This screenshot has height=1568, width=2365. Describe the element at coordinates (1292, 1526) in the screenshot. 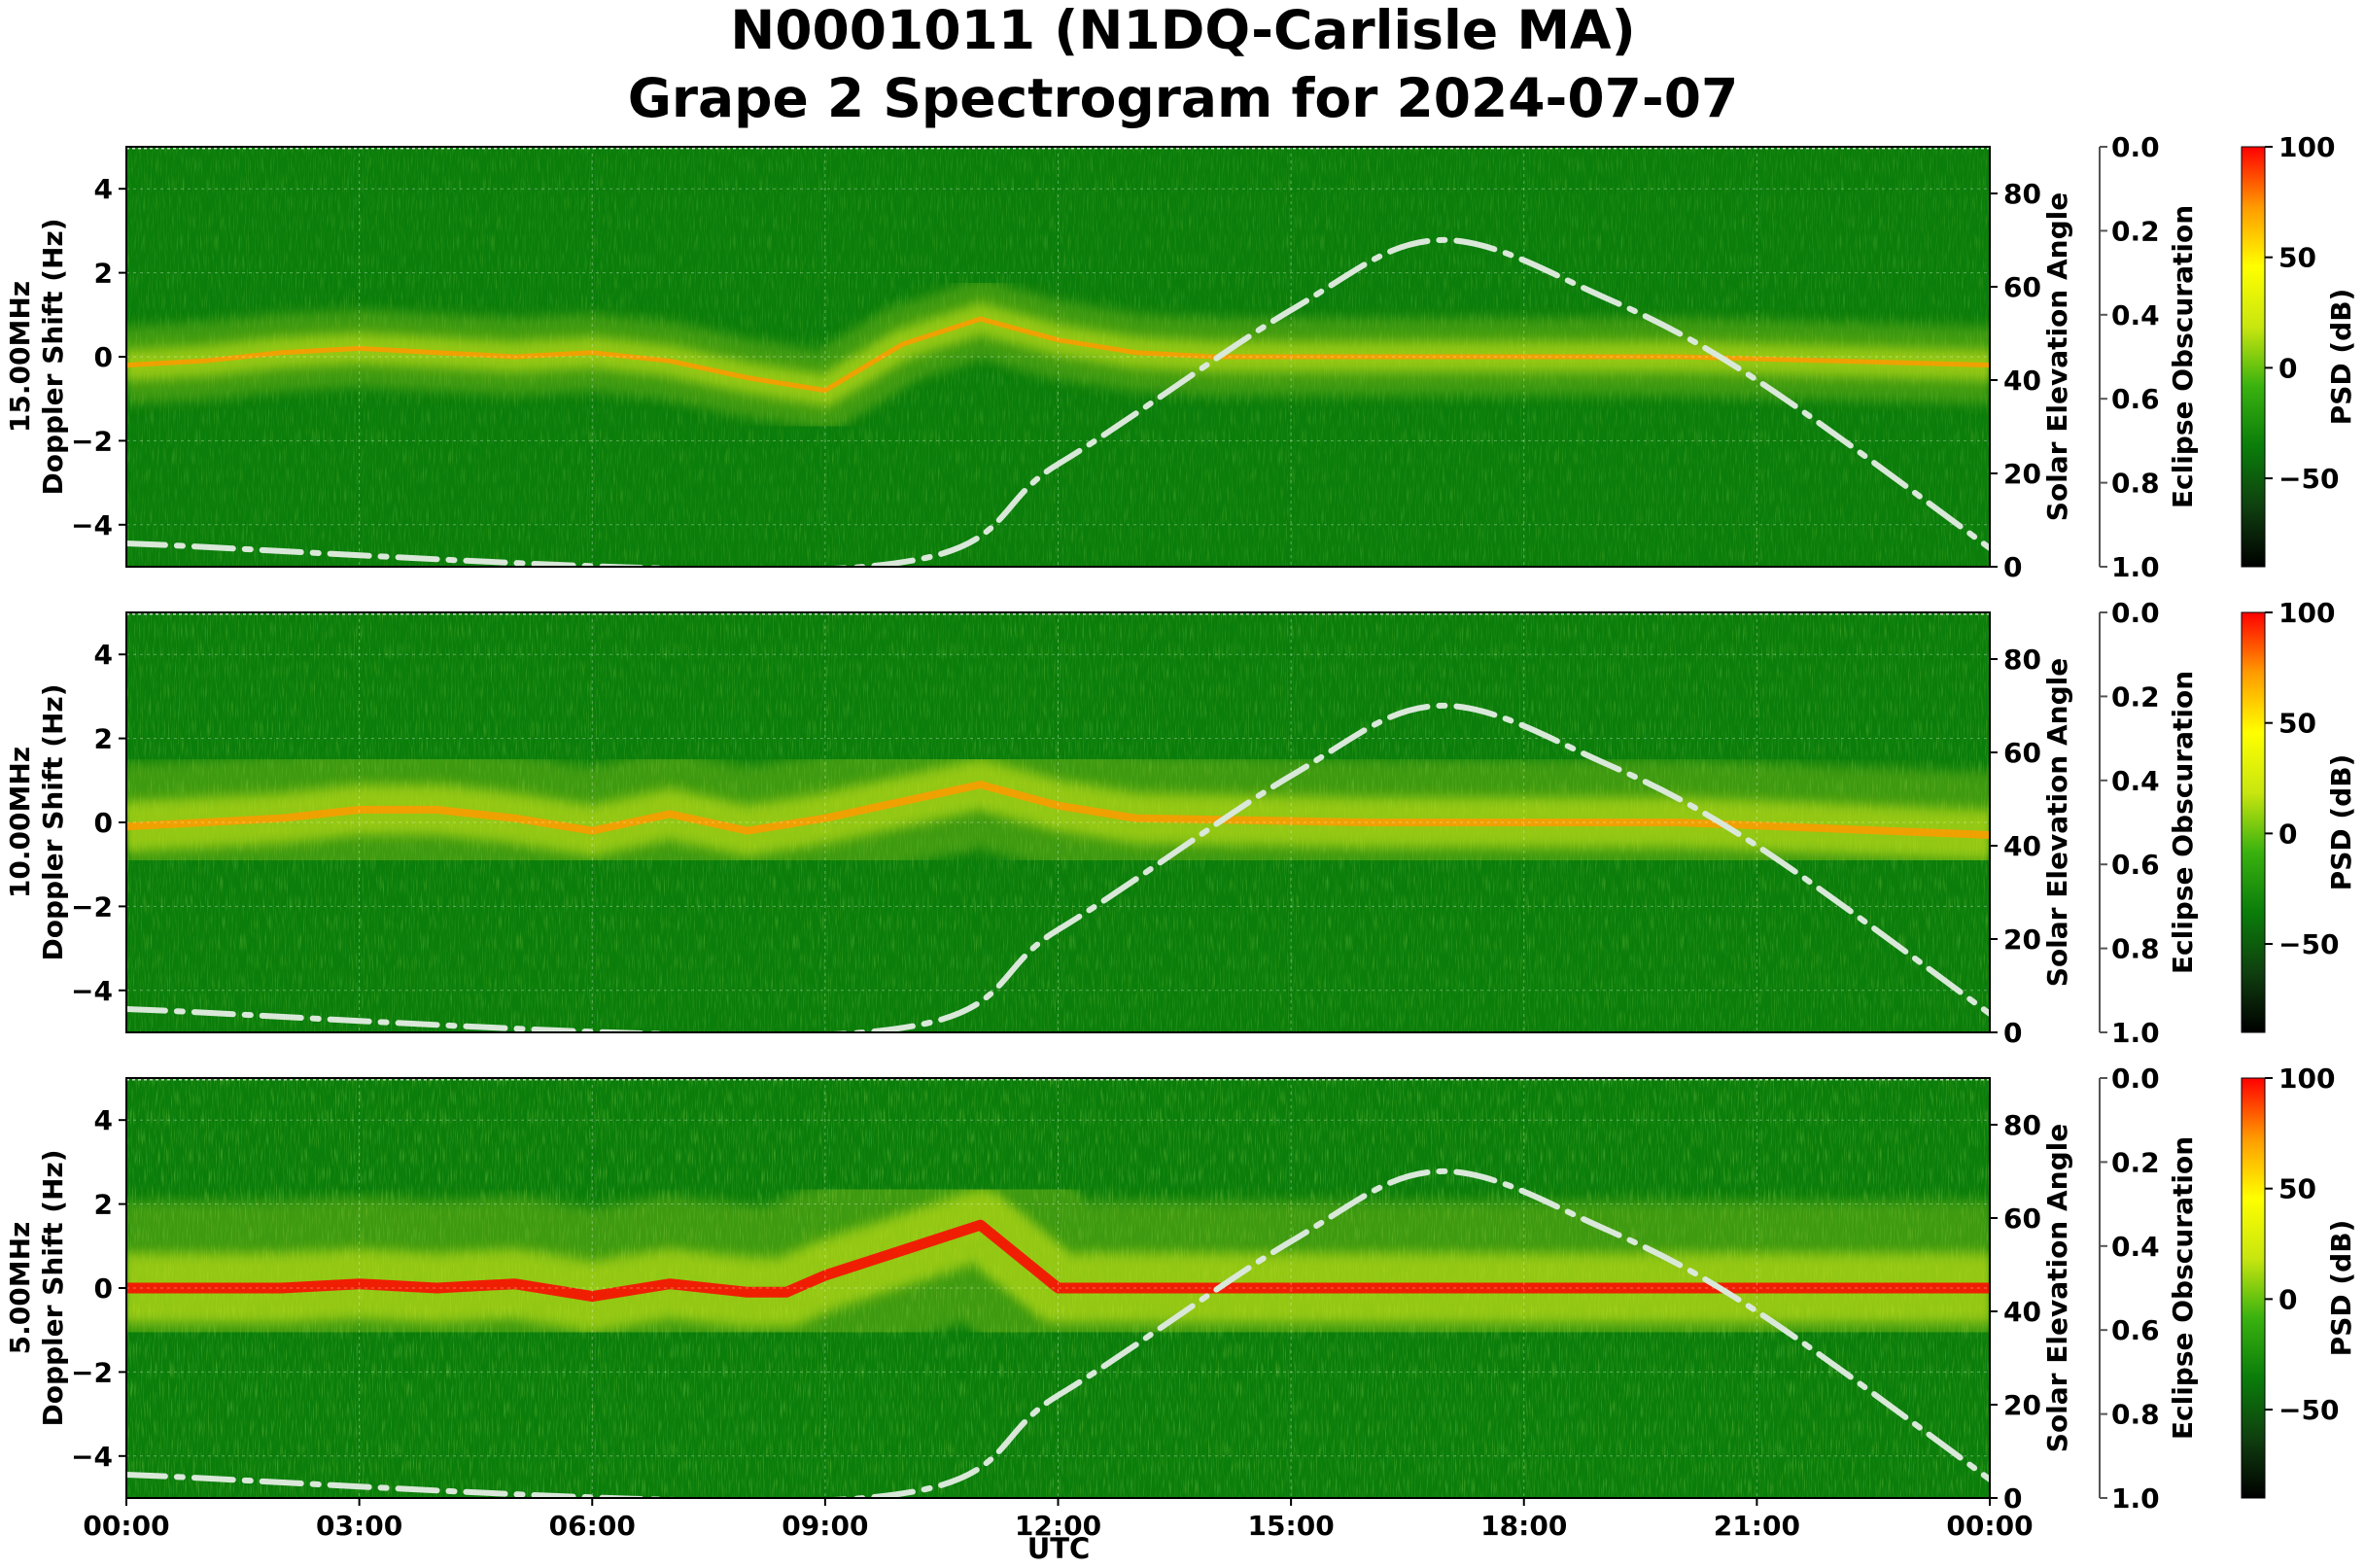

I see `x-tick-label: 15:00` at that location.